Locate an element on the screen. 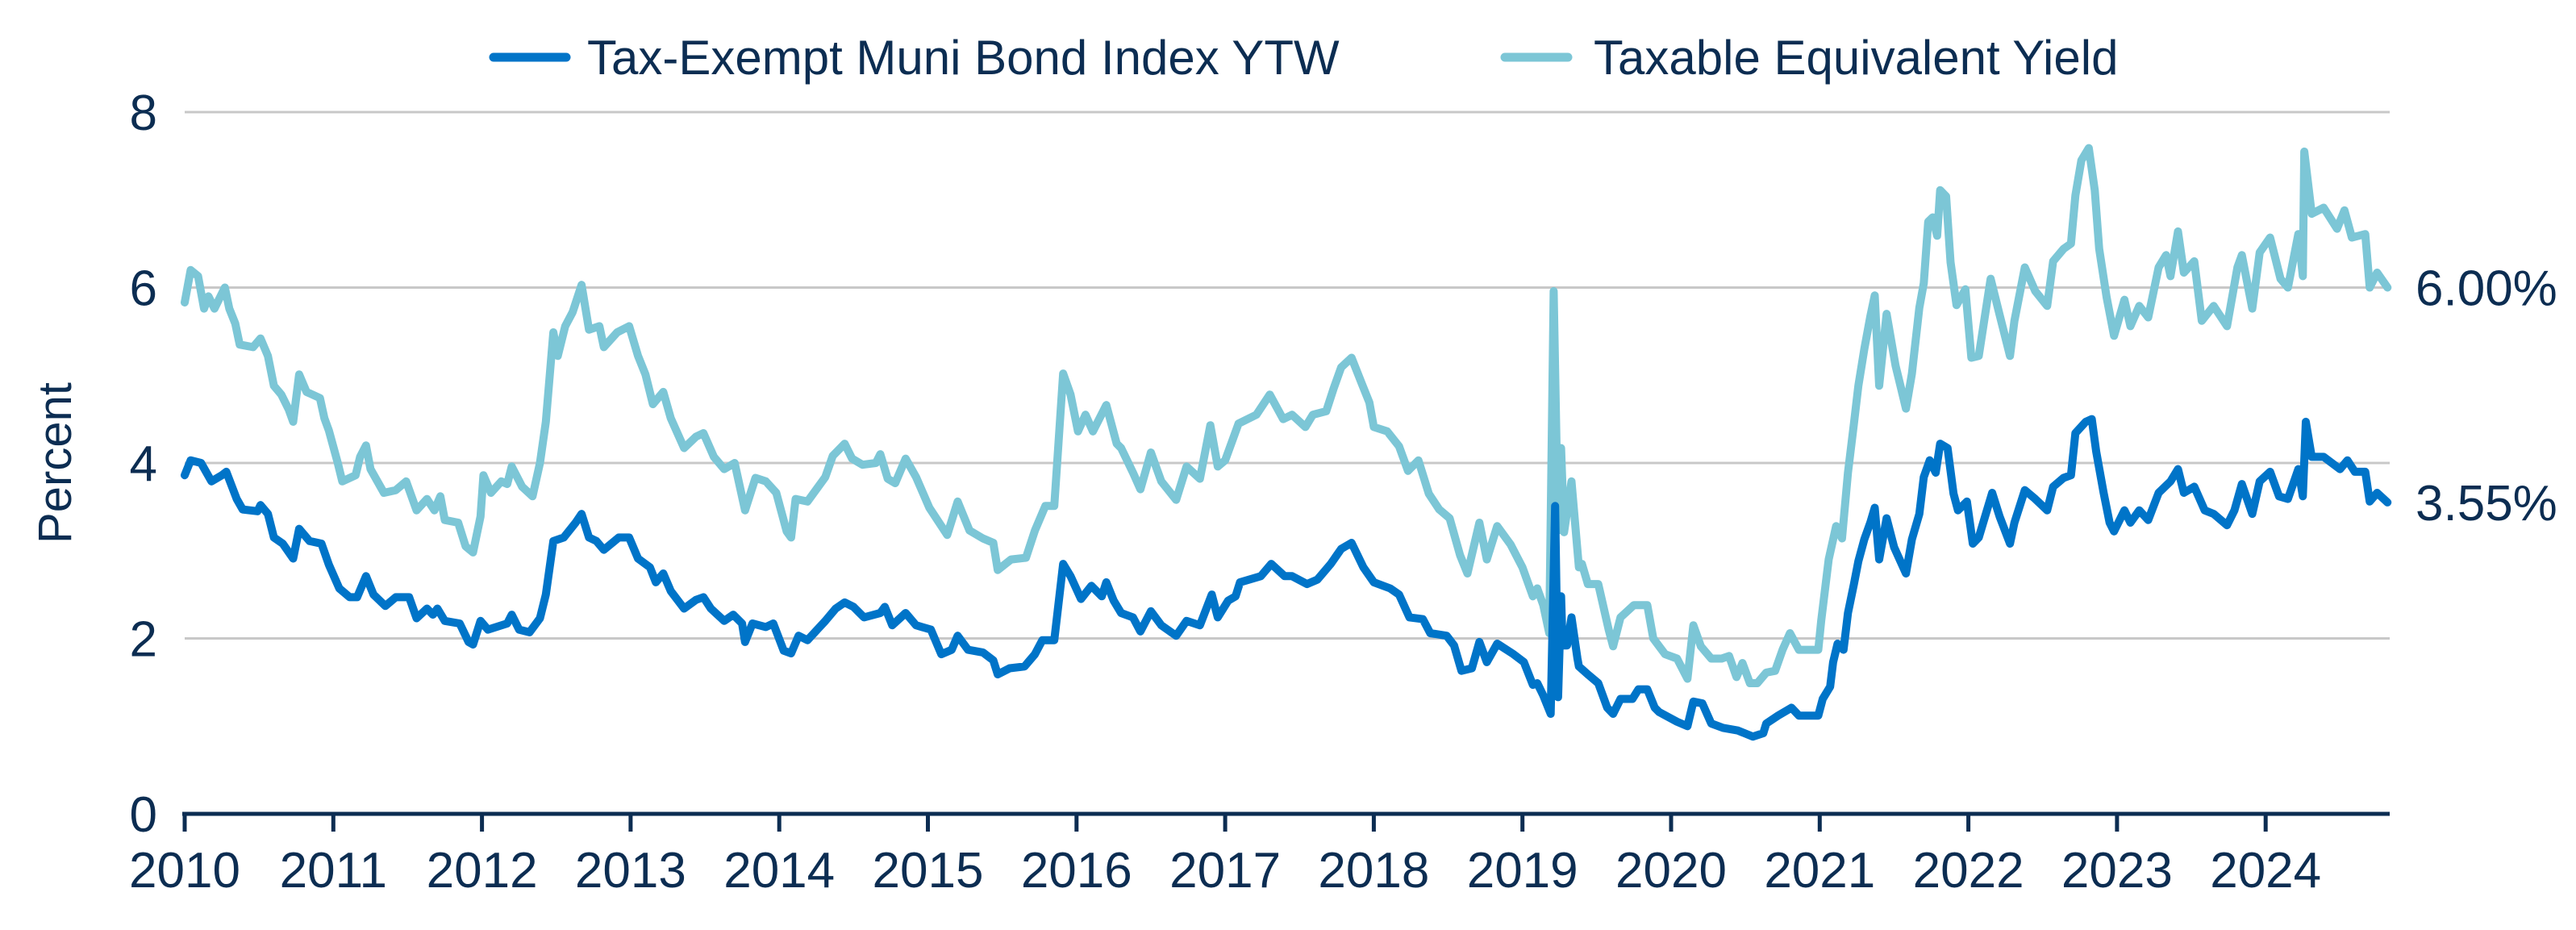  y-axis-tick-labels: 0 2 4 6 8 is located at coordinates (143, 464).